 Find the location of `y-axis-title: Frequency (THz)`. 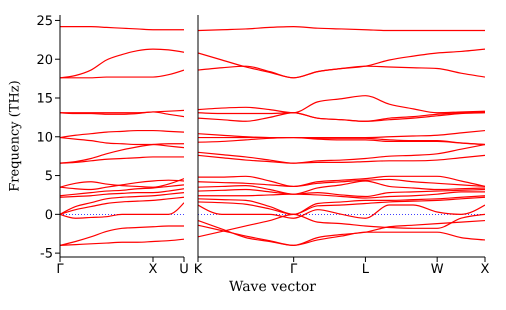

y-axis-title: Frequency (THz) is located at coordinates (15, 136).